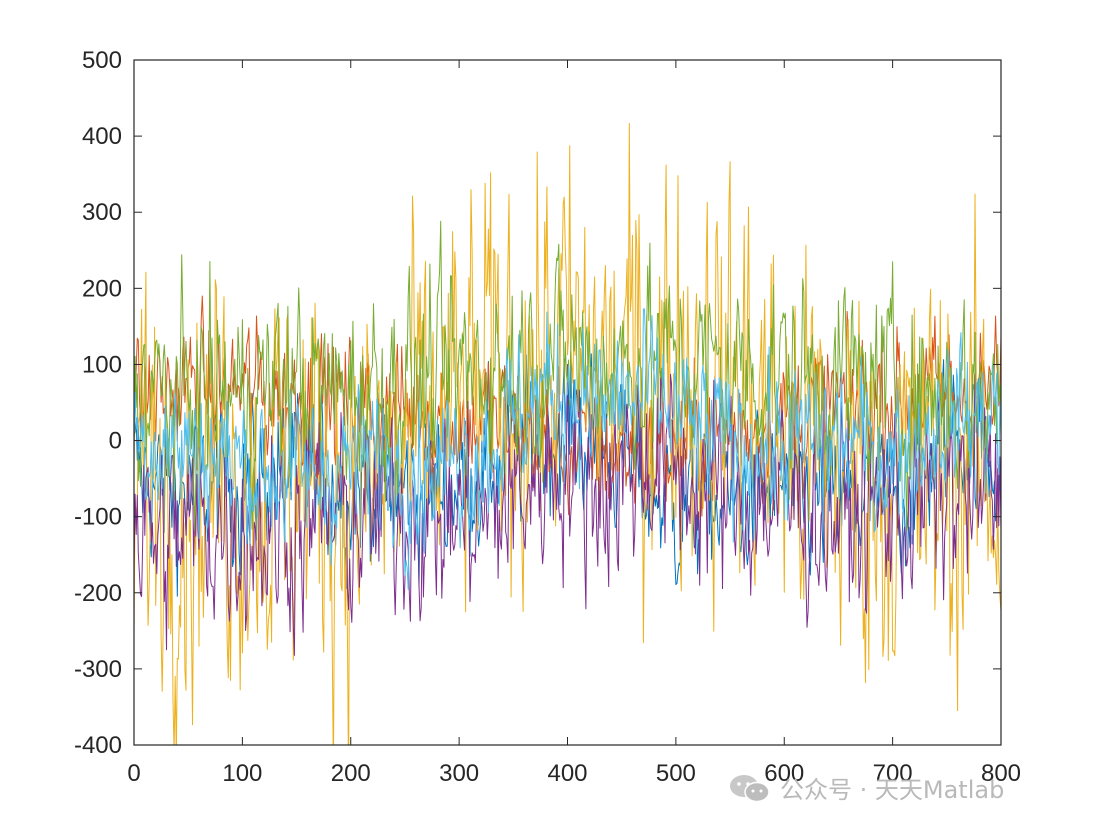 The width and height of the screenshot is (1104, 833). Describe the element at coordinates (784, 773) in the screenshot. I see `x-tick-label: 600` at that location.